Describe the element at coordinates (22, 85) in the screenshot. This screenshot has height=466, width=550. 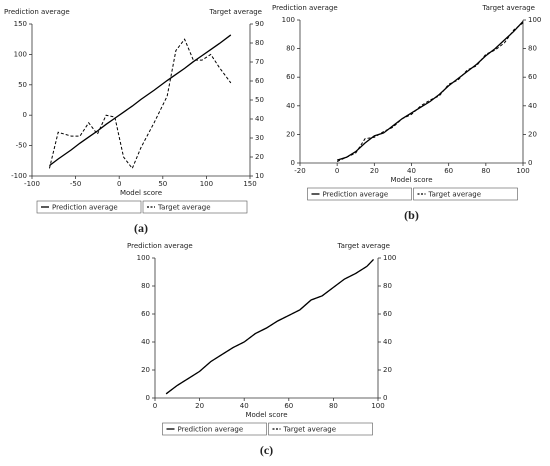
I see `y-tick-label: 50` at that location.